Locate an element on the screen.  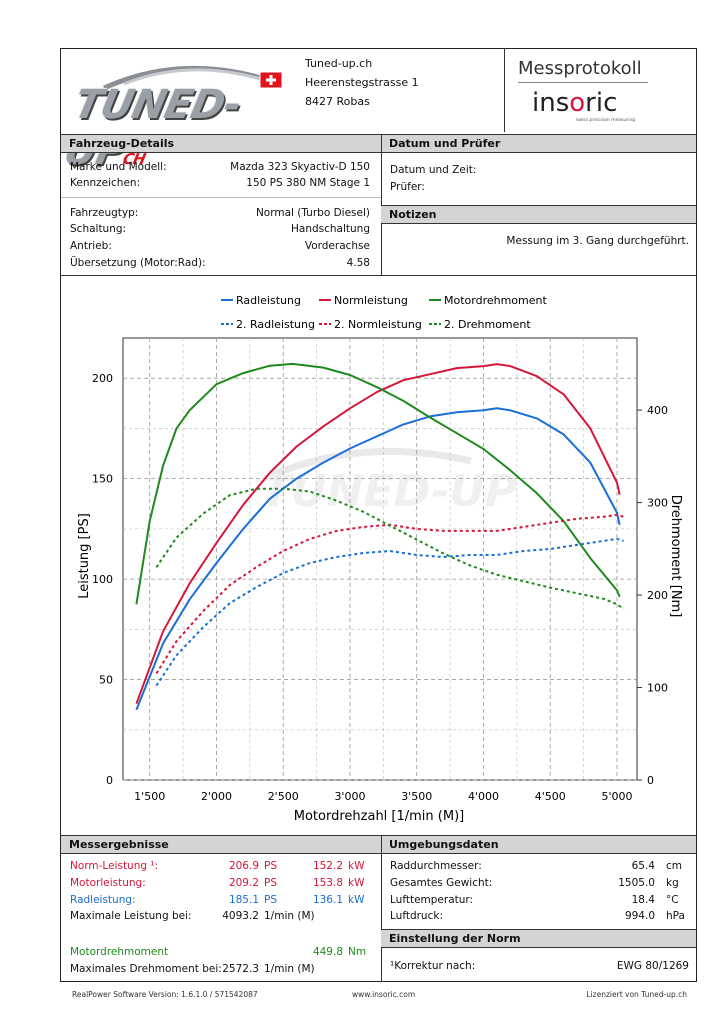
tuned-up-logo: TUNED-UPCH is located at coordinates (178, 114).